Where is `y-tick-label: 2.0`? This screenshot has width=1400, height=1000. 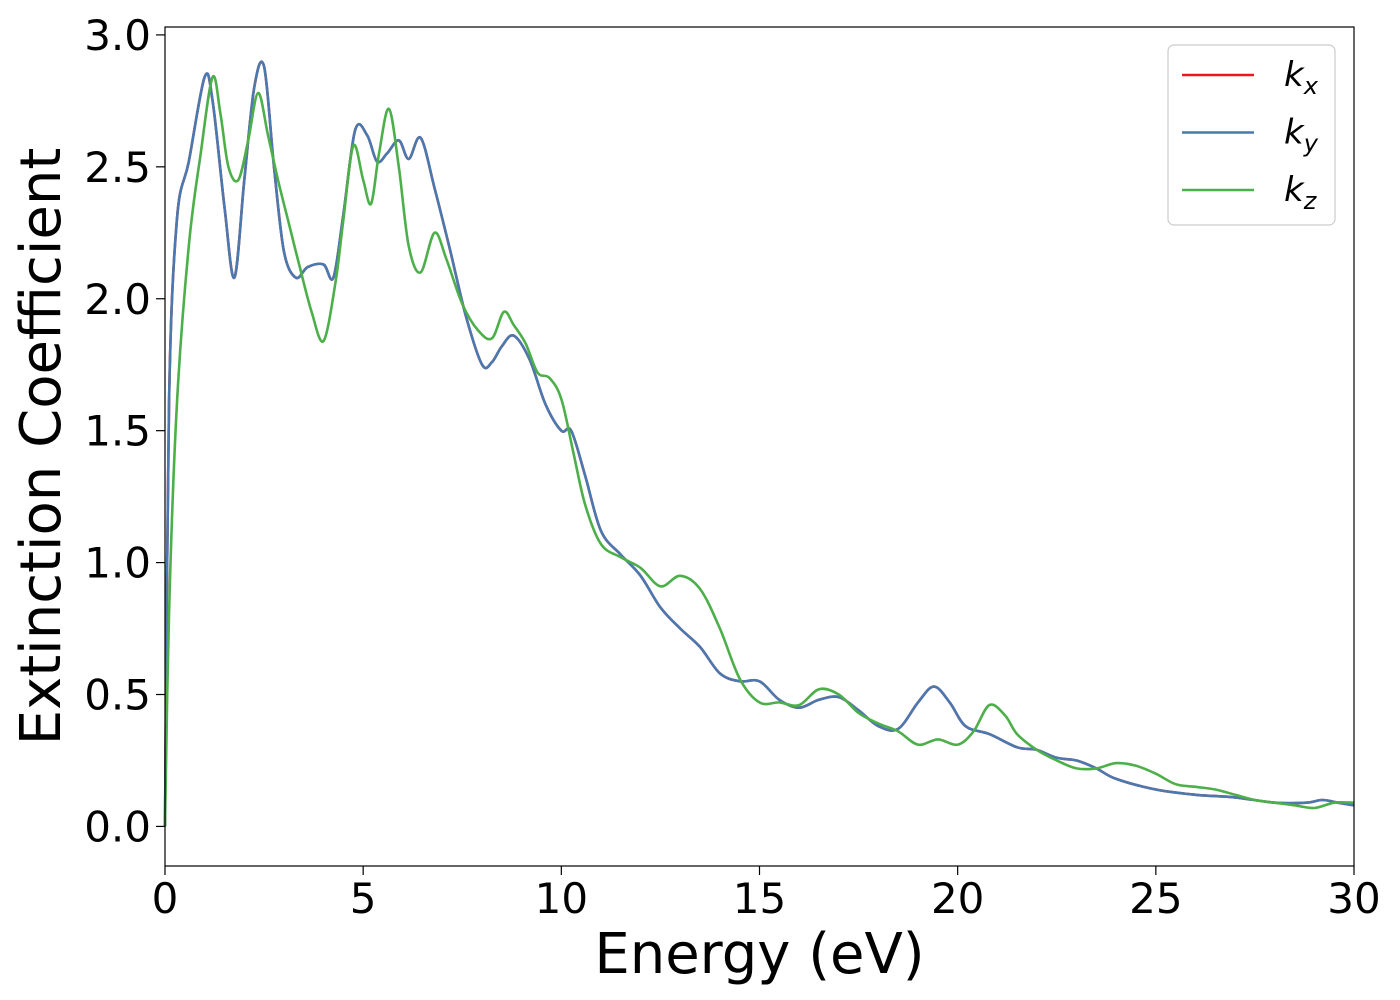
y-tick-label: 2.0 is located at coordinates (117, 299).